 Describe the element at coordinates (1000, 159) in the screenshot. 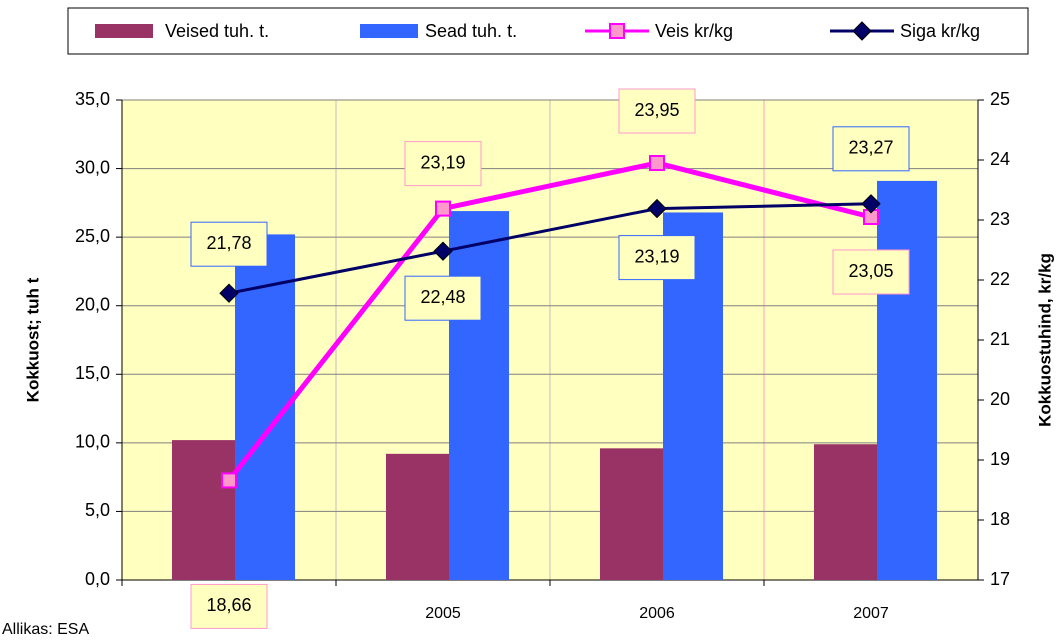

I see `y2-tick-label: 24` at that location.